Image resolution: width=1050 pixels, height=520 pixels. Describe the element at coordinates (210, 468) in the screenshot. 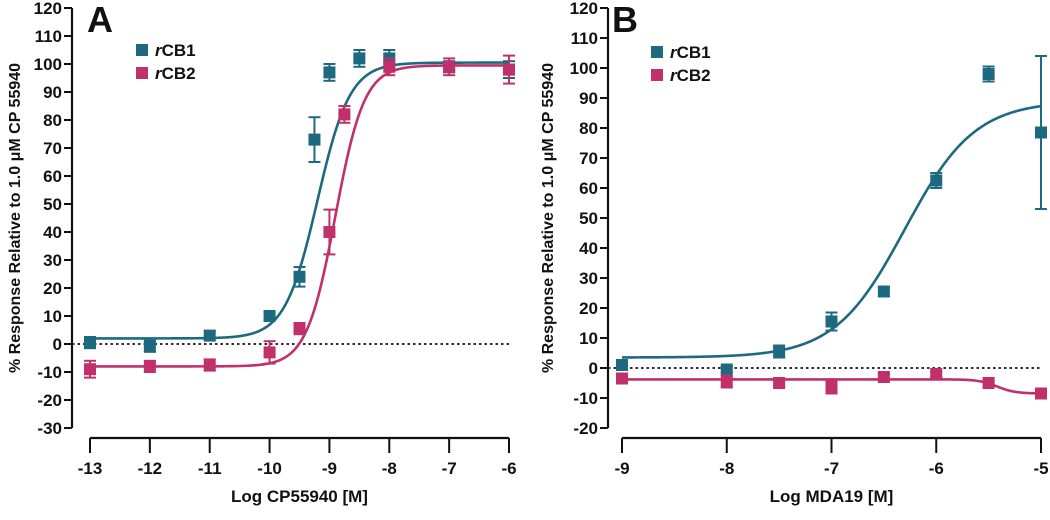

I see `x-tick-label: -11` at that location.